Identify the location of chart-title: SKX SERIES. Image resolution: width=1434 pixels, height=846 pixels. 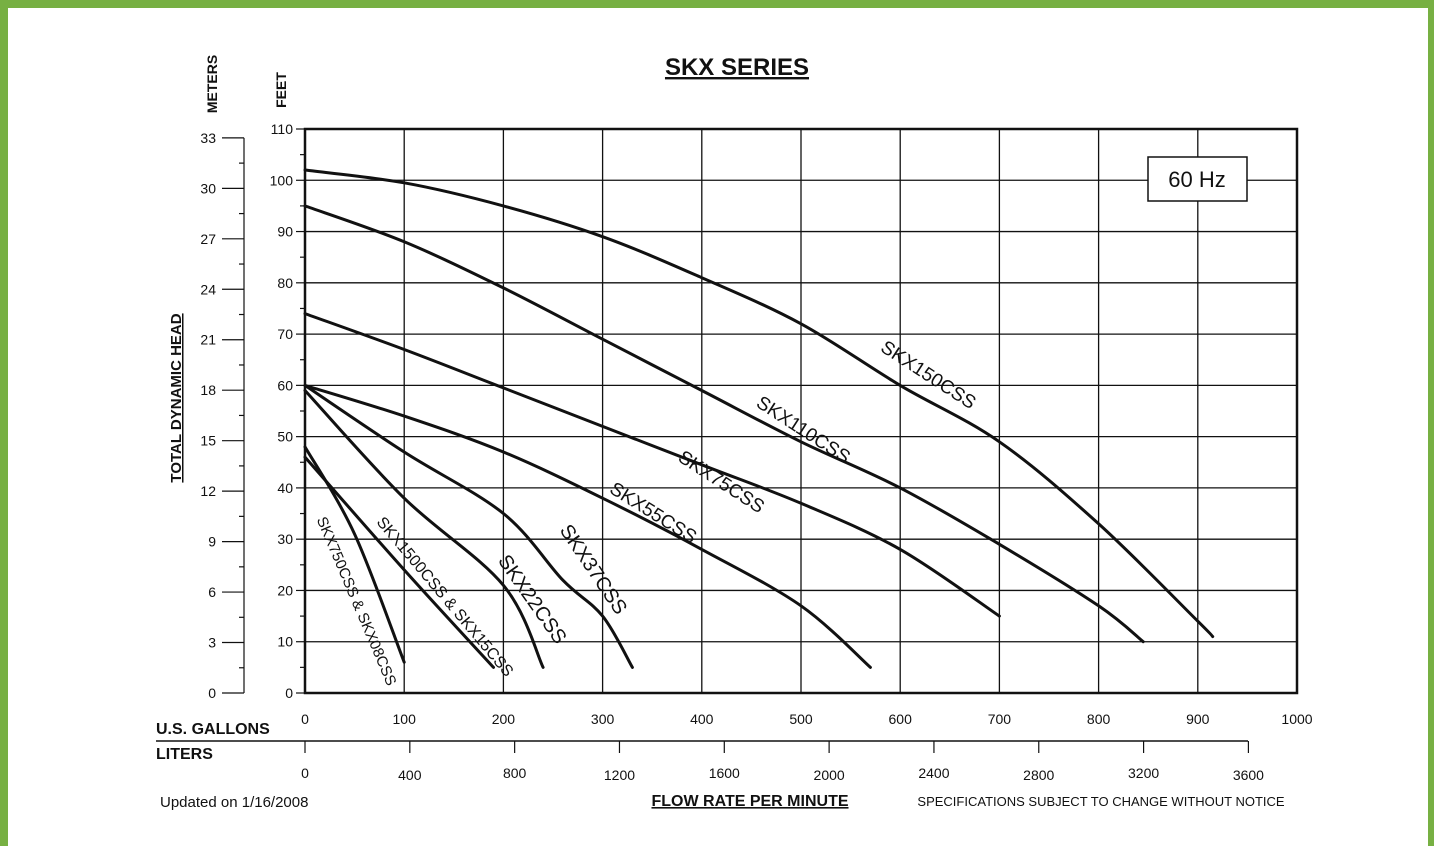
(737, 67).